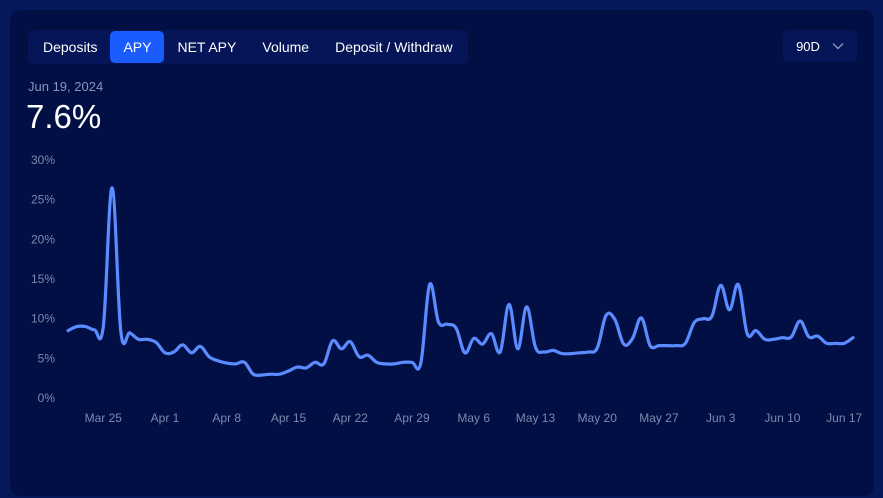 The height and width of the screenshot is (498, 883). What do you see at coordinates (137, 47) in the screenshot?
I see `tab-apy: APY` at bounding box center [137, 47].